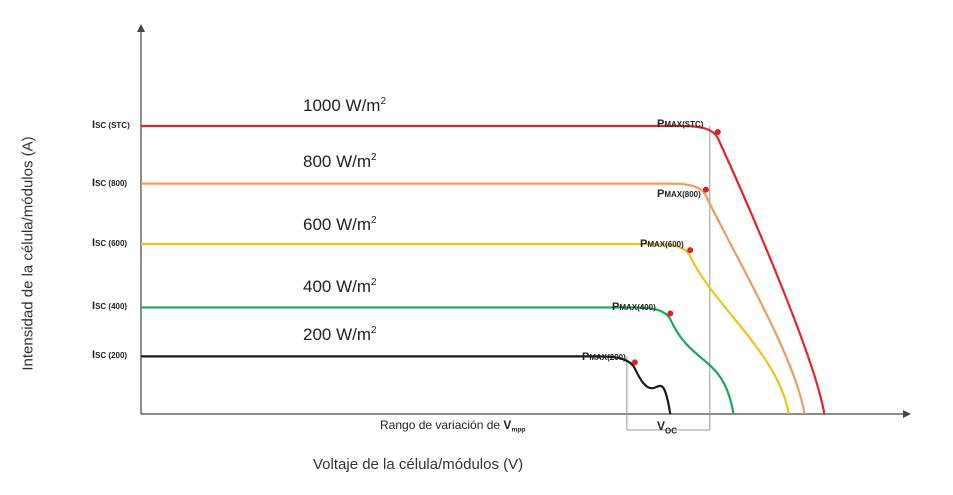 The width and height of the screenshot is (953, 495). Describe the element at coordinates (667, 427) in the screenshot. I see `voc-label: VOC` at that location.